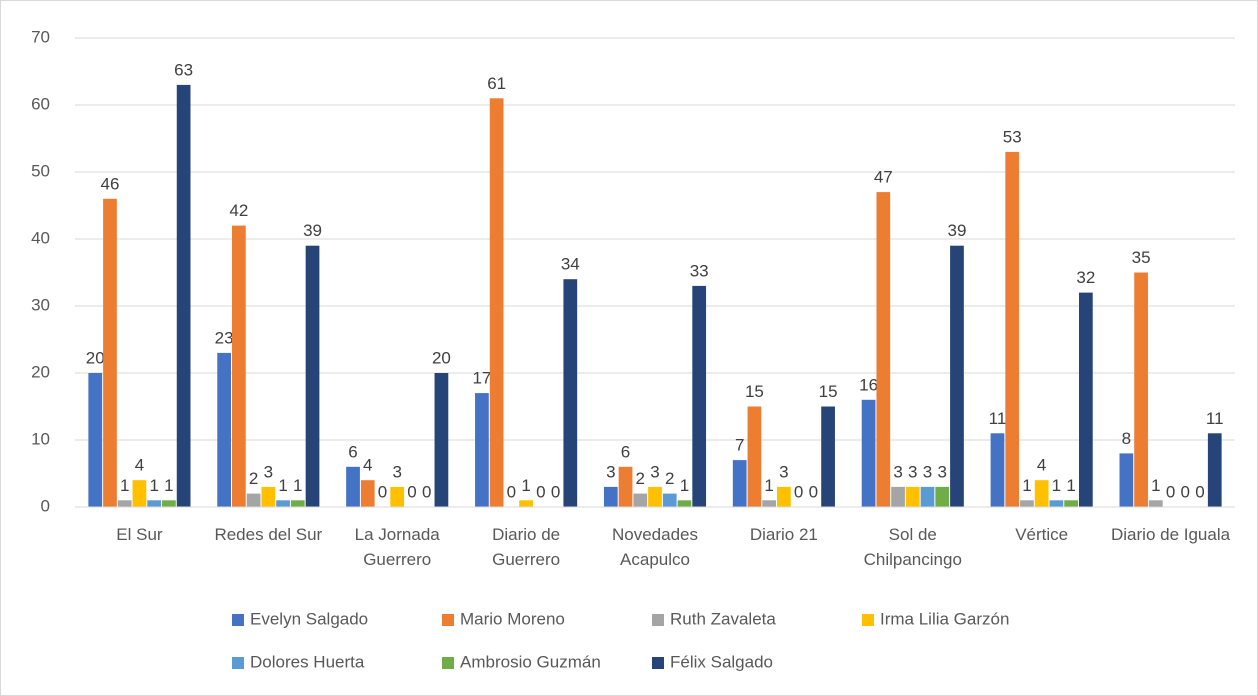  What do you see at coordinates (40, 103) in the screenshot?
I see `y-tick-label: 60` at bounding box center [40, 103].